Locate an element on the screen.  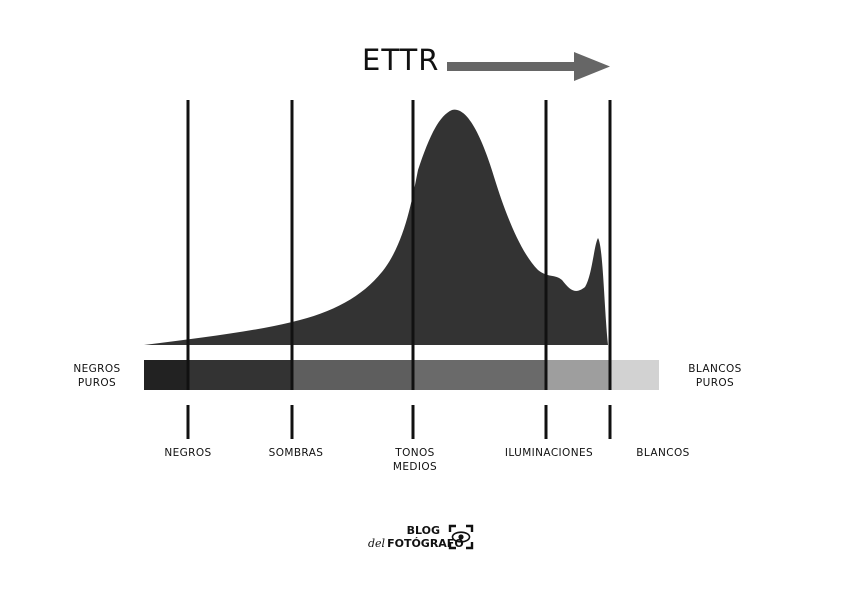
blog-del-fotografo-logo: BLOG del FOTÓGRAFO is located at coordinates (421, 538).